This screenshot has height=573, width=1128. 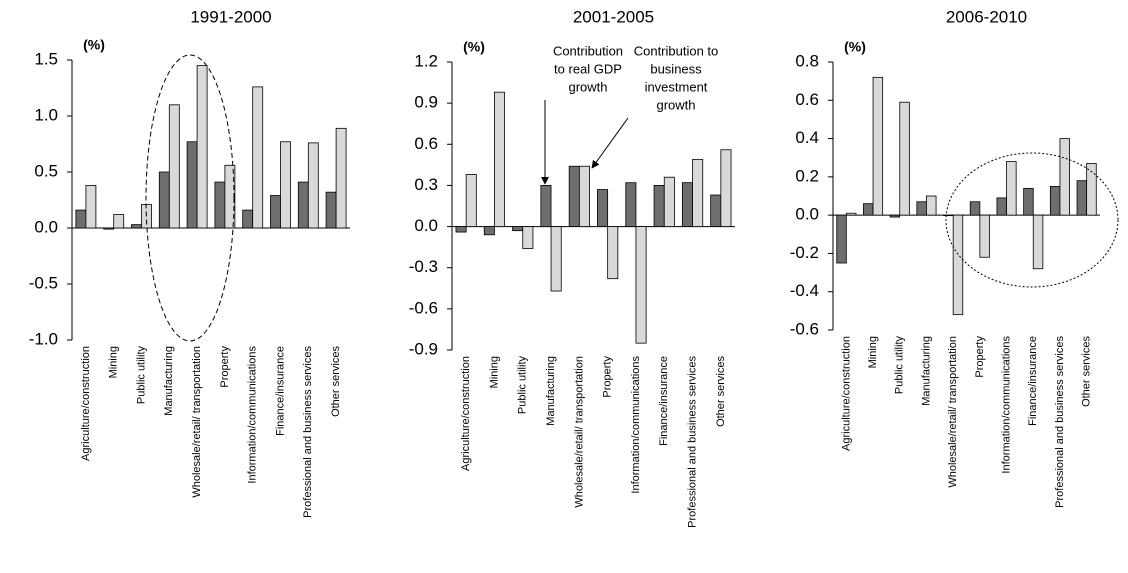 I want to click on chart-title: 2006-2010, so click(x=986, y=16).